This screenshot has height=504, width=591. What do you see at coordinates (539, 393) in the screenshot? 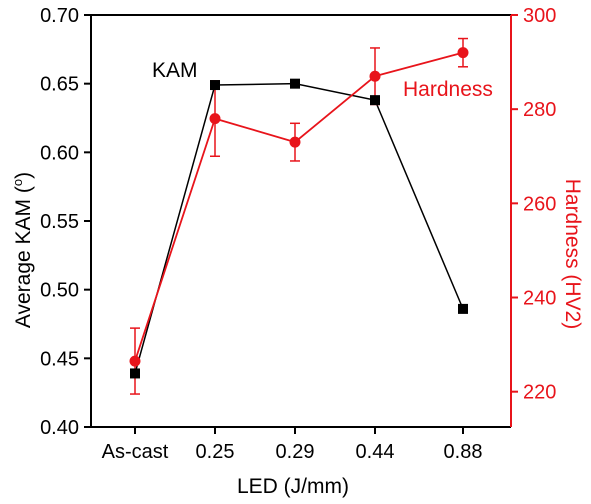
I see `right-tick-label: 220` at bounding box center [539, 393].